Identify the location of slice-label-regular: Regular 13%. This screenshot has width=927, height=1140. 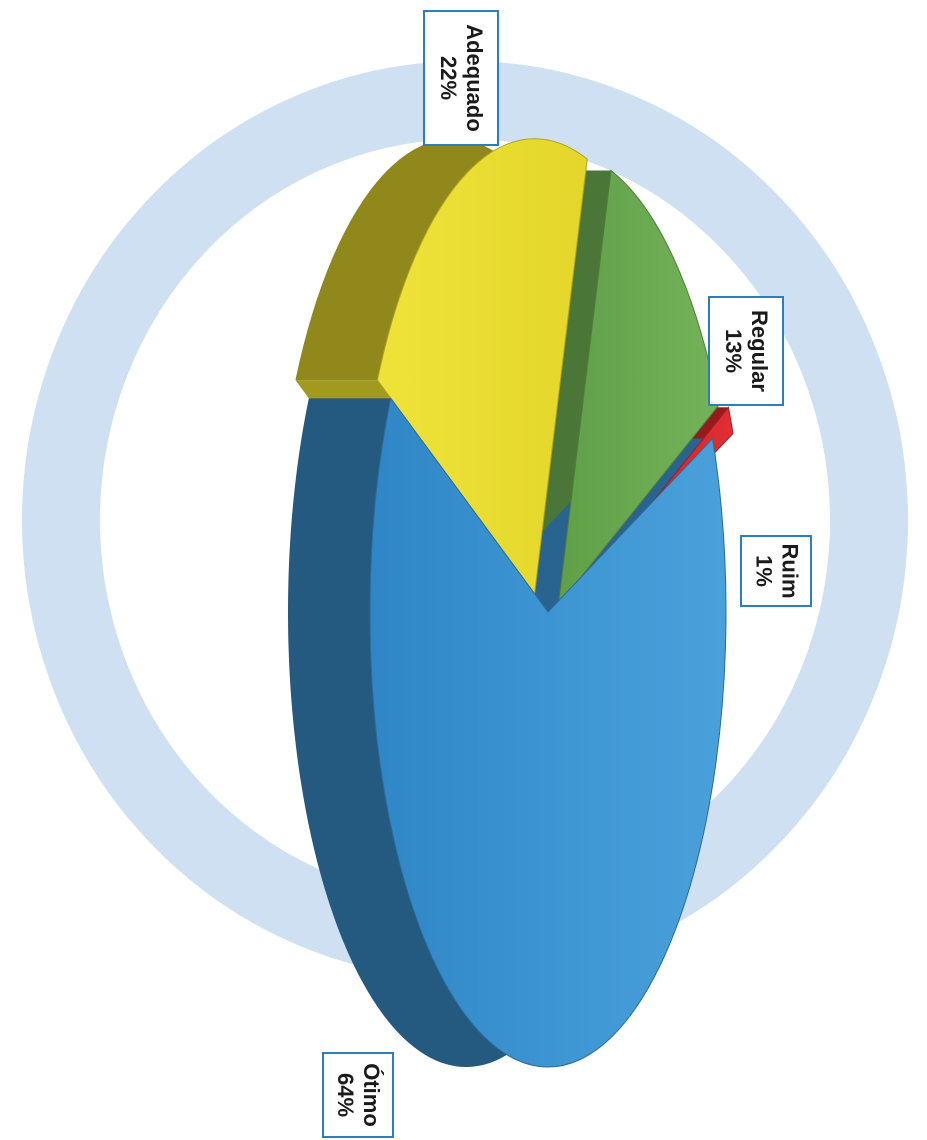
(746, 351).